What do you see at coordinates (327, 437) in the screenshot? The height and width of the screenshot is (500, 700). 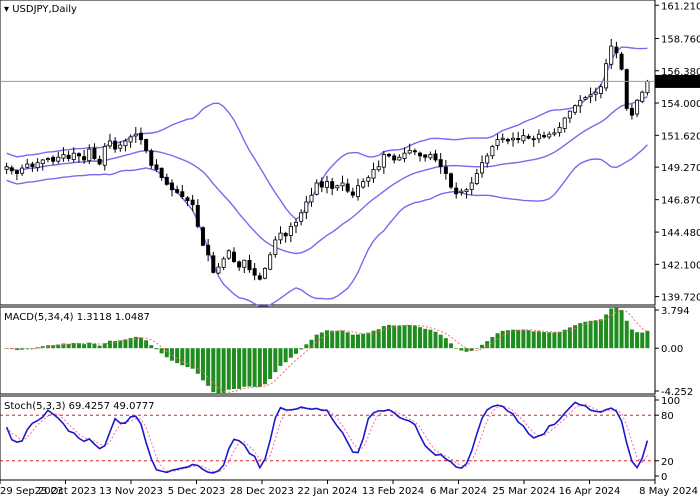 I see `stoch-k-line` at bounding box center [327, 437].